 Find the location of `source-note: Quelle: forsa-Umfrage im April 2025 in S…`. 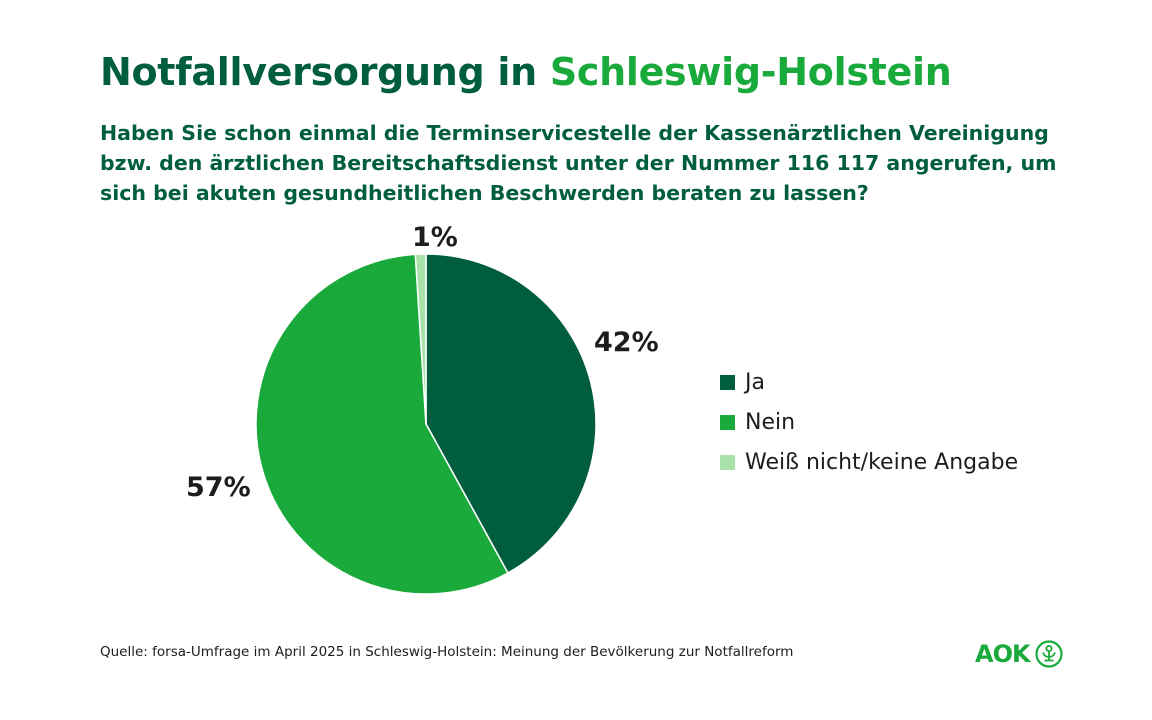

source-note: Quelle: forsa-Umfrage im April 2025 in S… is located at coordinates (447, 652).